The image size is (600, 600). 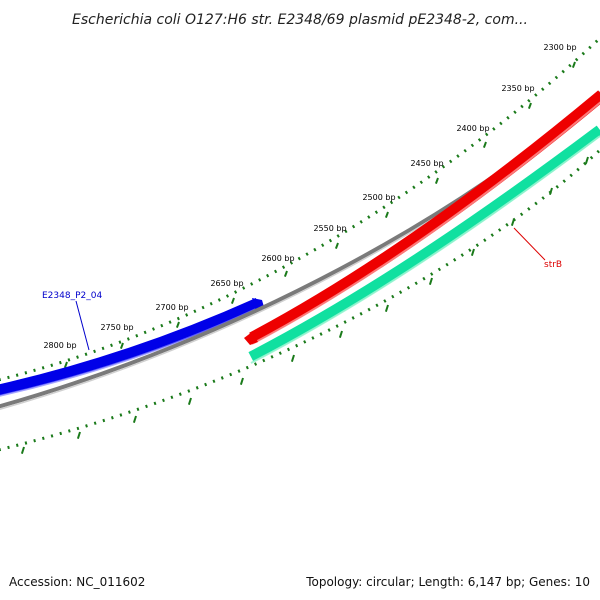 I want to click on accession-text: Accession: NC_011602, so click(x=77, y=582).